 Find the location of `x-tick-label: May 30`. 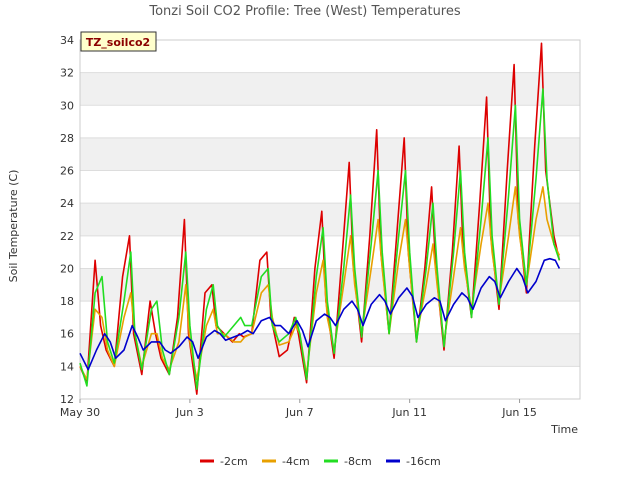

x-tick-label: May 30 is located at coordinates (80, 412).